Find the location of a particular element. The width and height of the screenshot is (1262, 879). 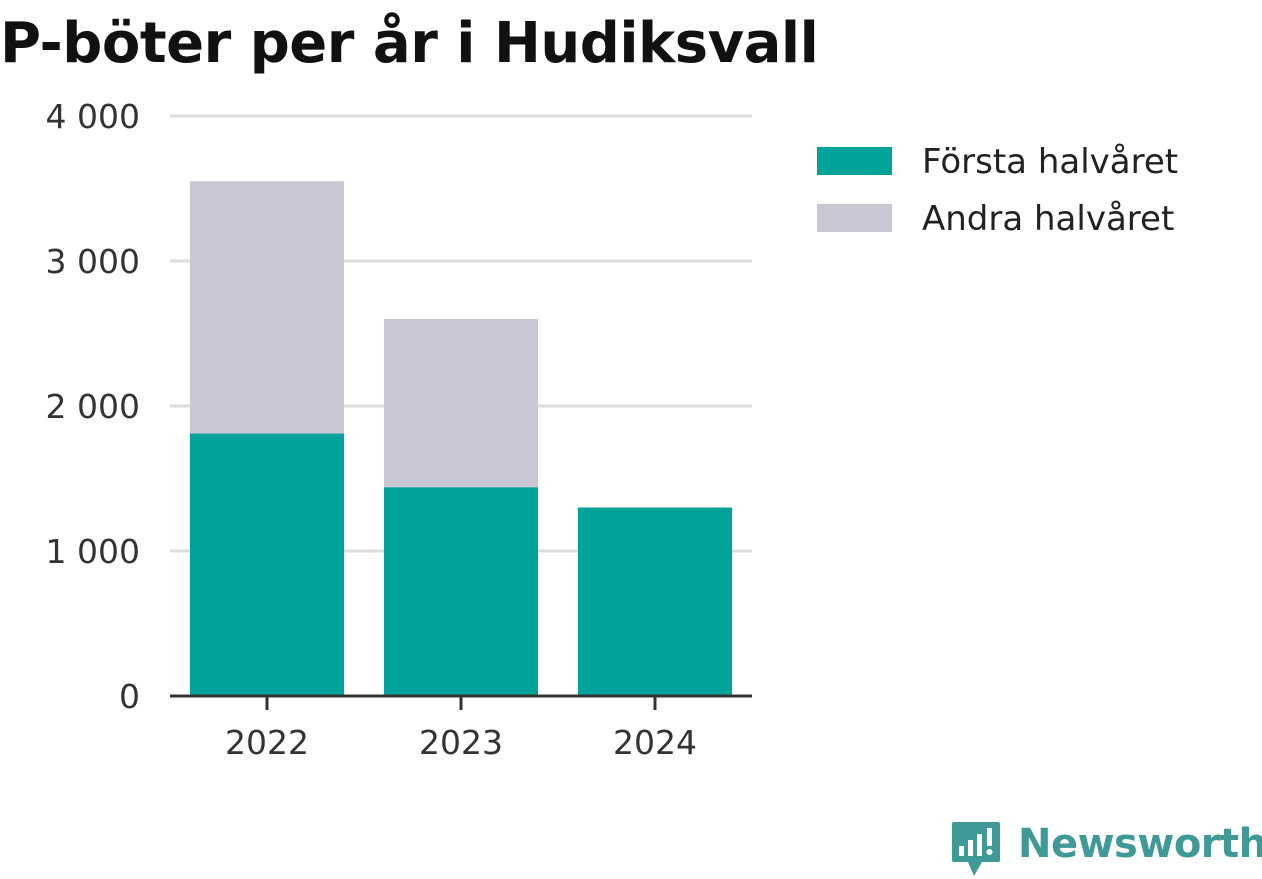

y-tick-label: 1 000 is located at coordinates (93, 551).